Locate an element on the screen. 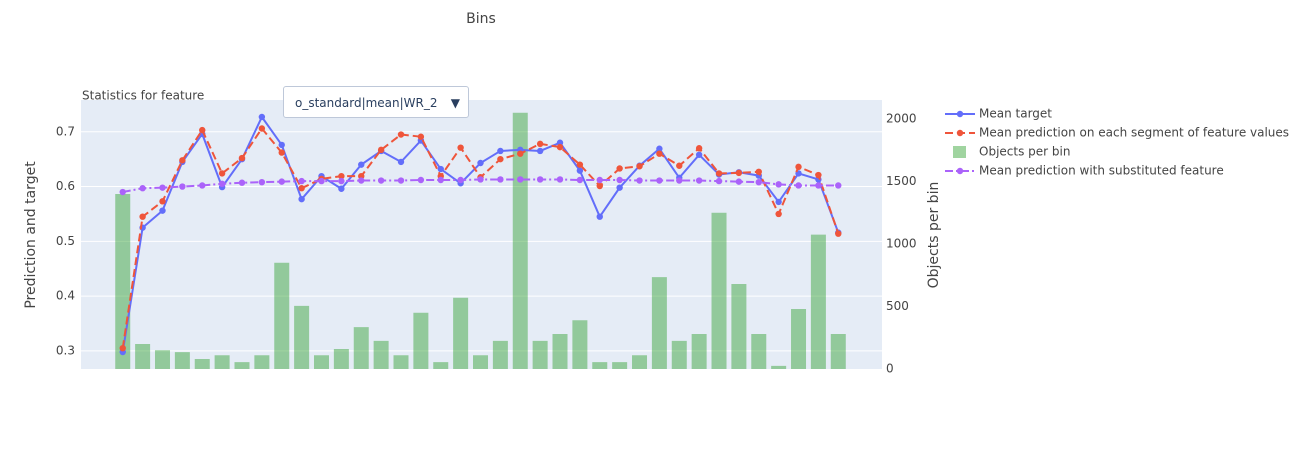 This screenshot has width=1306, height=450. legend-swatch is located at coordinates (959, 152).